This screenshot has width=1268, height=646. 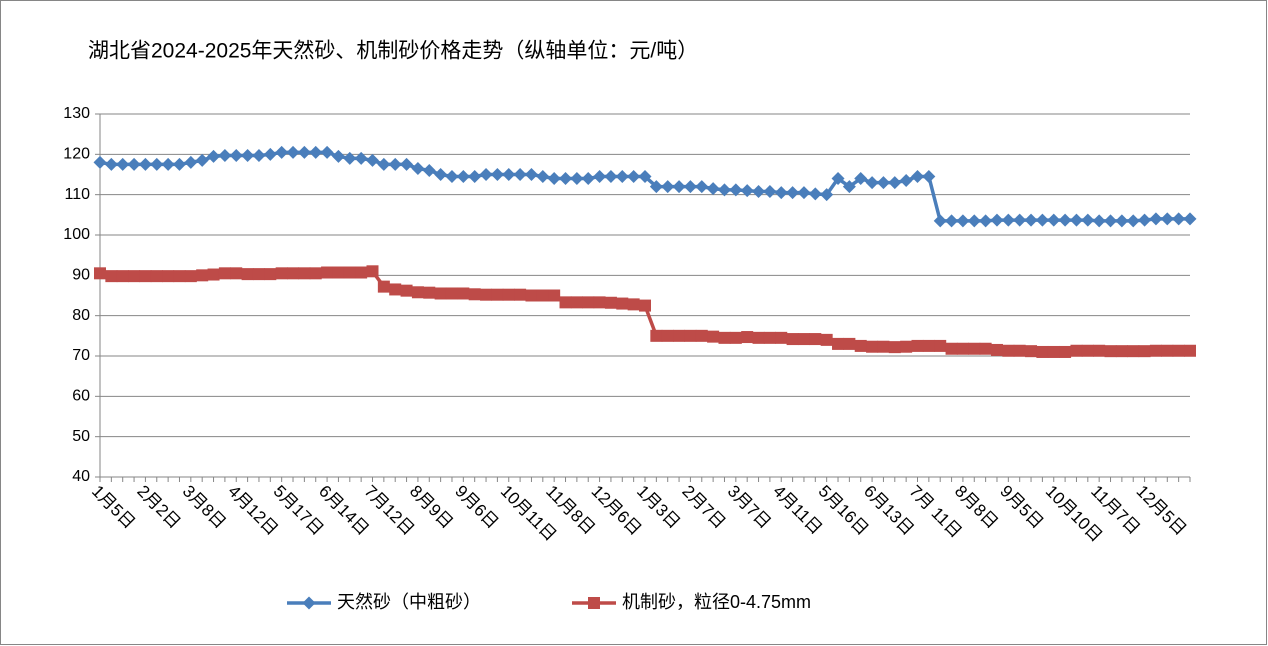 What do you see at coordinates (76, 113) in the screenshot?
I see `y-tick-label: 130` at bounding box center [76, 113].